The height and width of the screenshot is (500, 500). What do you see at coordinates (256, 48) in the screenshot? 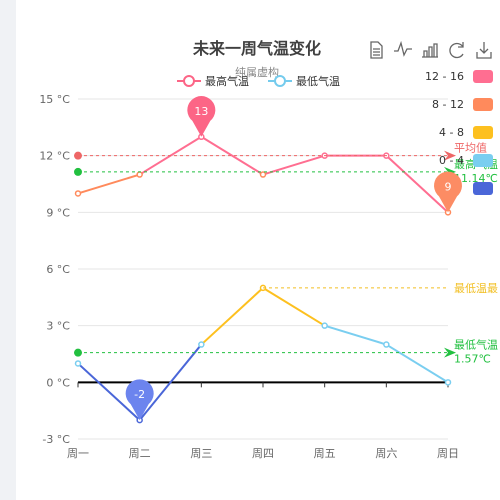
I see `chart-title: 未来一周气温变化` at bounding box center [256, 48].